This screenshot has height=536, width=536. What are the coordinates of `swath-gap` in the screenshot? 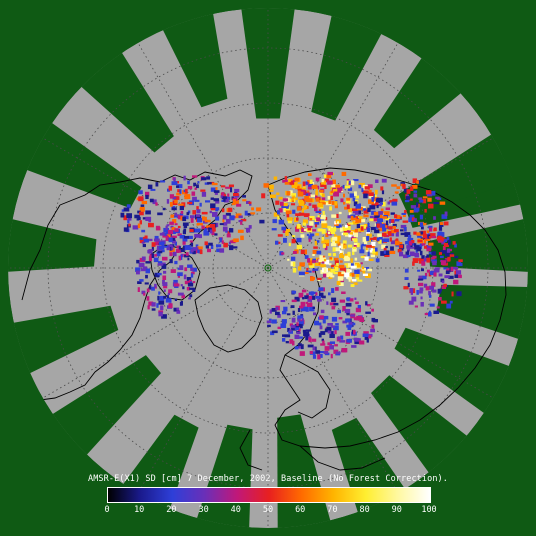 It's located at (306, 471).